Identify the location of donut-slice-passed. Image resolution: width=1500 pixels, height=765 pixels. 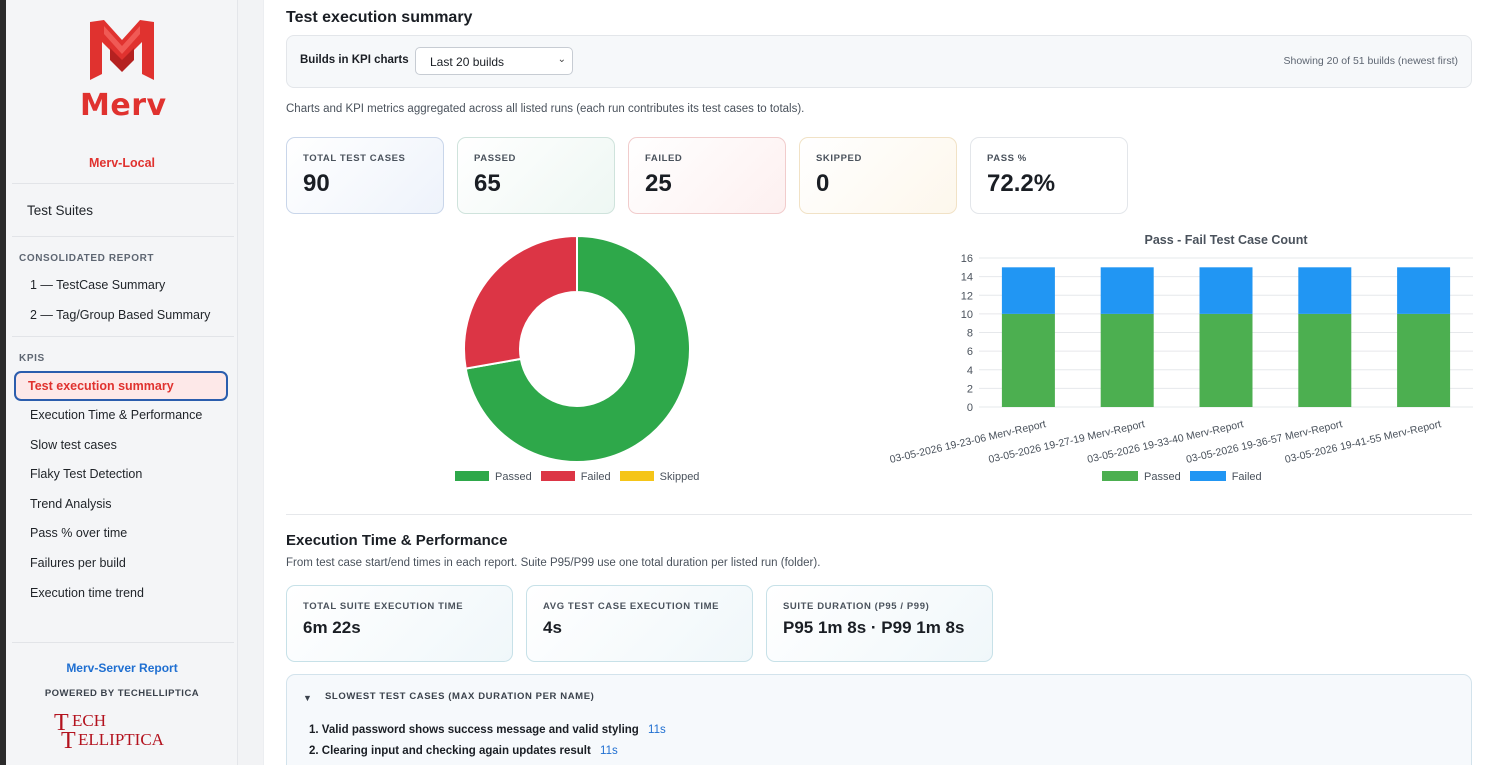
(577, 348).